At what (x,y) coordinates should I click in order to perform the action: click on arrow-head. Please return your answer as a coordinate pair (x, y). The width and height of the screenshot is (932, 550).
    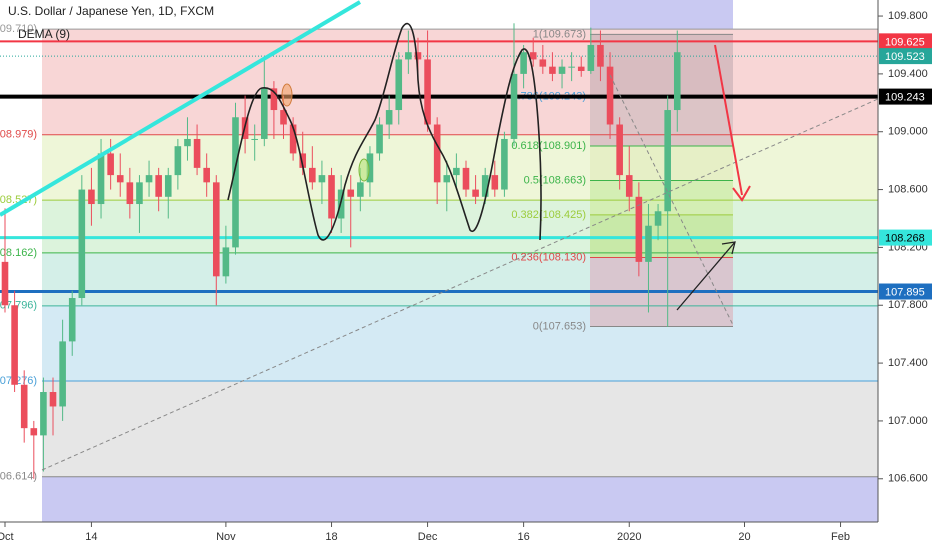
    Looking at the image, I should click on (728, 248).